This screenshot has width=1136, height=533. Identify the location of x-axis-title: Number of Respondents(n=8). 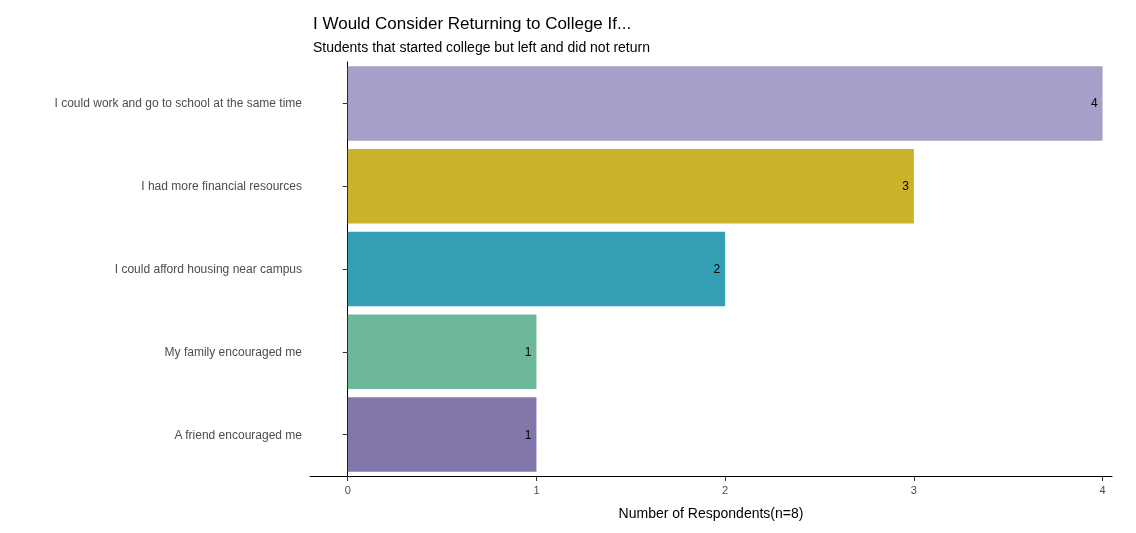
(711, 513).